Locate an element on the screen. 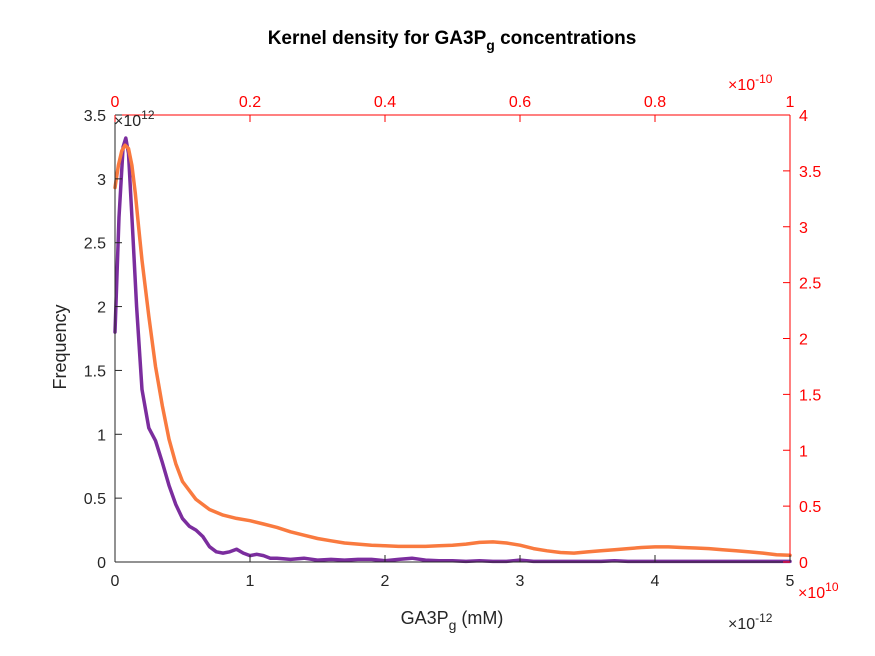 The height and width of the screenshot is (656, 875). x-top-exponent-label: ×10⁻¹⁰ is located at coordinates (750, 83).